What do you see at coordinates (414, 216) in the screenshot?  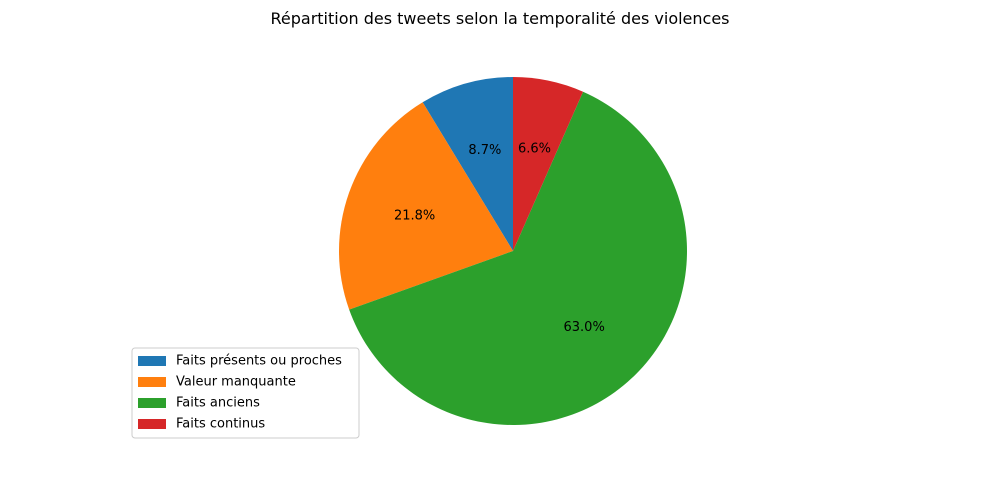 I see `slice-percentage-label: 21.8%` at bounding box center [414, 216].